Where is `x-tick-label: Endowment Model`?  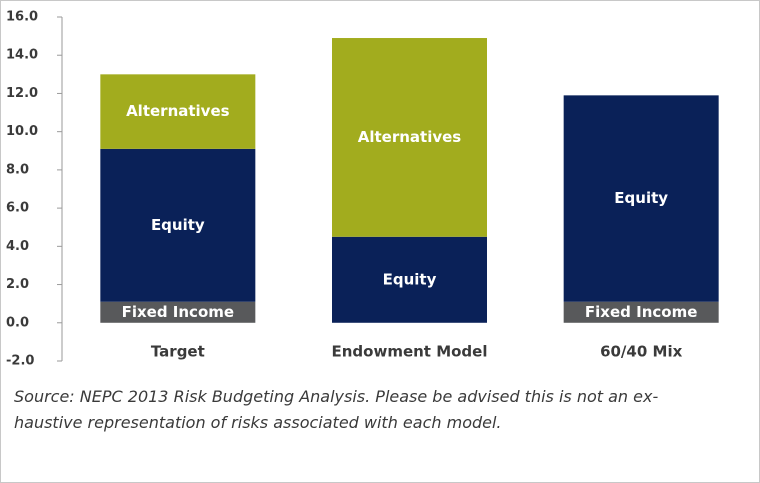
x-tick-label: Endowment Model is located at coordinates (410, 352).